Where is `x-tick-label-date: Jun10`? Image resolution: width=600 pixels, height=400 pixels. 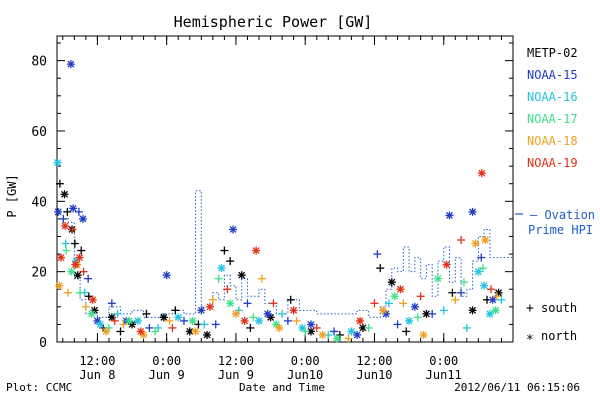 x-tick-label-date: Jun10 is located at coordinates (374, 375).